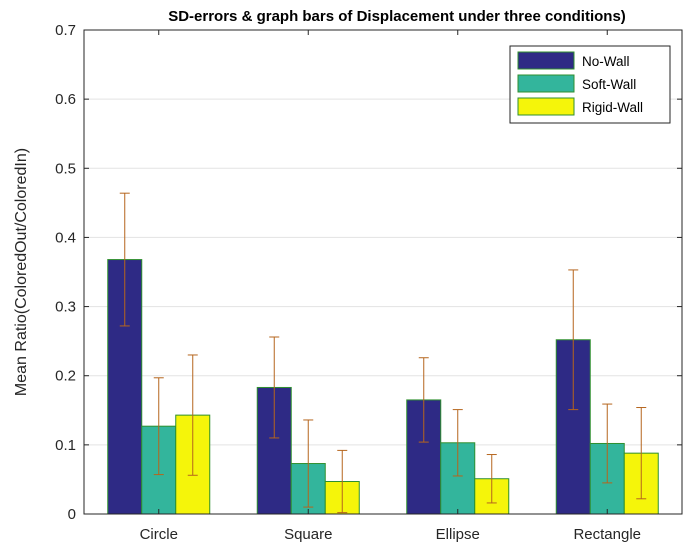 The width and height of the screenshot is (696, 548). Describe the element at coordinates (612, 107) in the screenshot. I see `legend-label: Rigid-Wall` at that location.